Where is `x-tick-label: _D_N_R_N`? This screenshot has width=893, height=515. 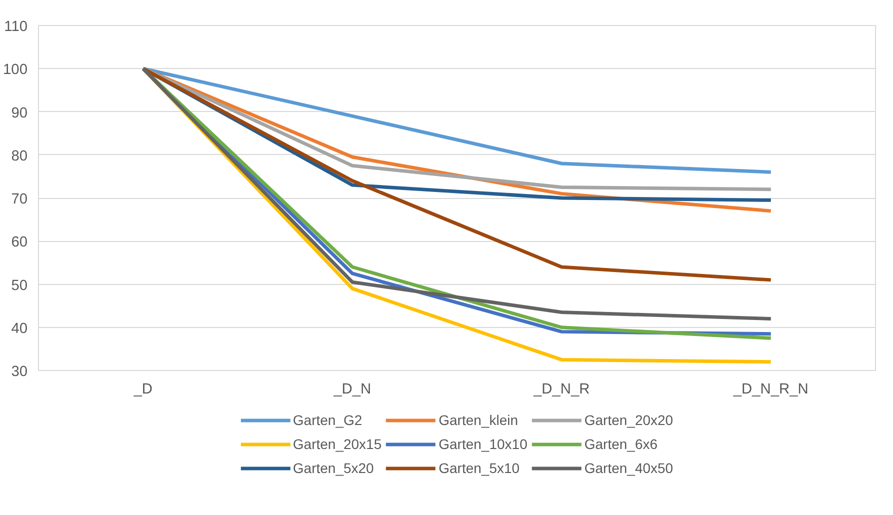 x-tick-label: _D_N_R_N is located at coordinates (770, 390).